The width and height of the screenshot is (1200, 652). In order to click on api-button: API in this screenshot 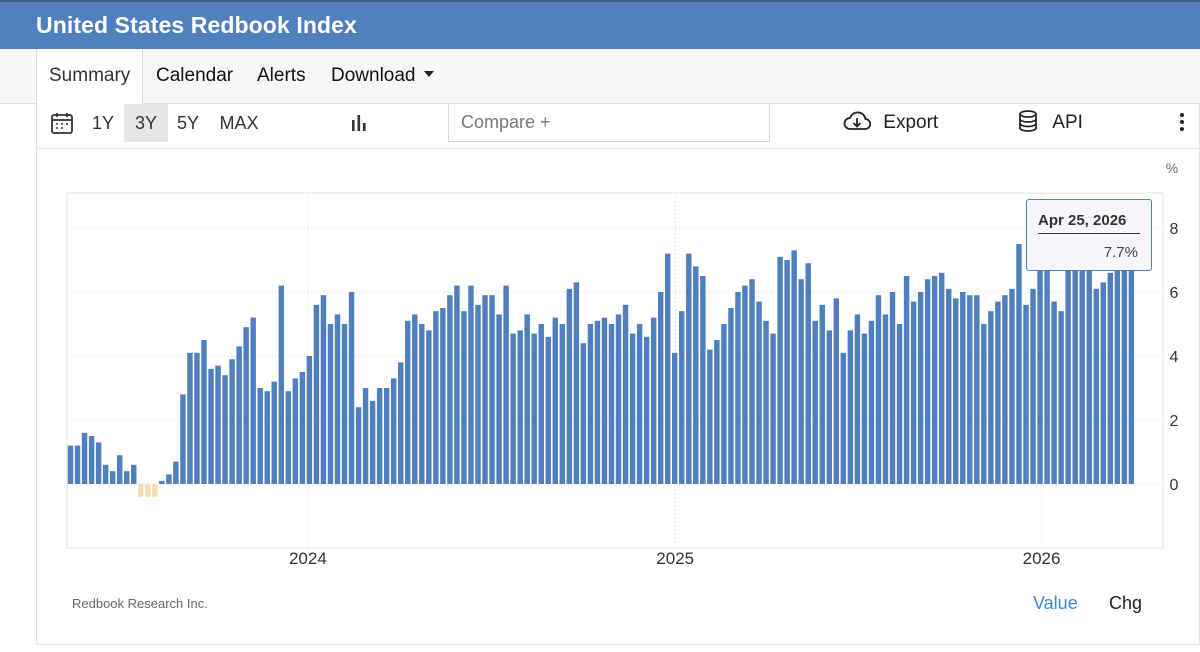, I will do `click(1050, 123)`.